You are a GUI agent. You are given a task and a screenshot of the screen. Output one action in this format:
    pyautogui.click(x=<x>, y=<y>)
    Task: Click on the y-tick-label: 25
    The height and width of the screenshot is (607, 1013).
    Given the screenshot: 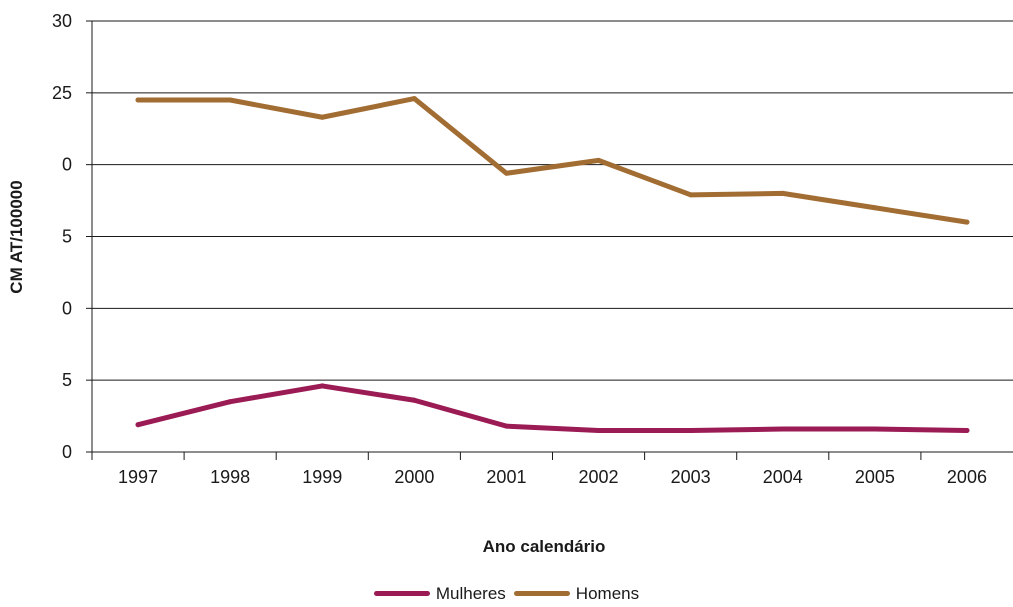 What is the action you would take?
    pyautogui.click(x=62, y=93)
    